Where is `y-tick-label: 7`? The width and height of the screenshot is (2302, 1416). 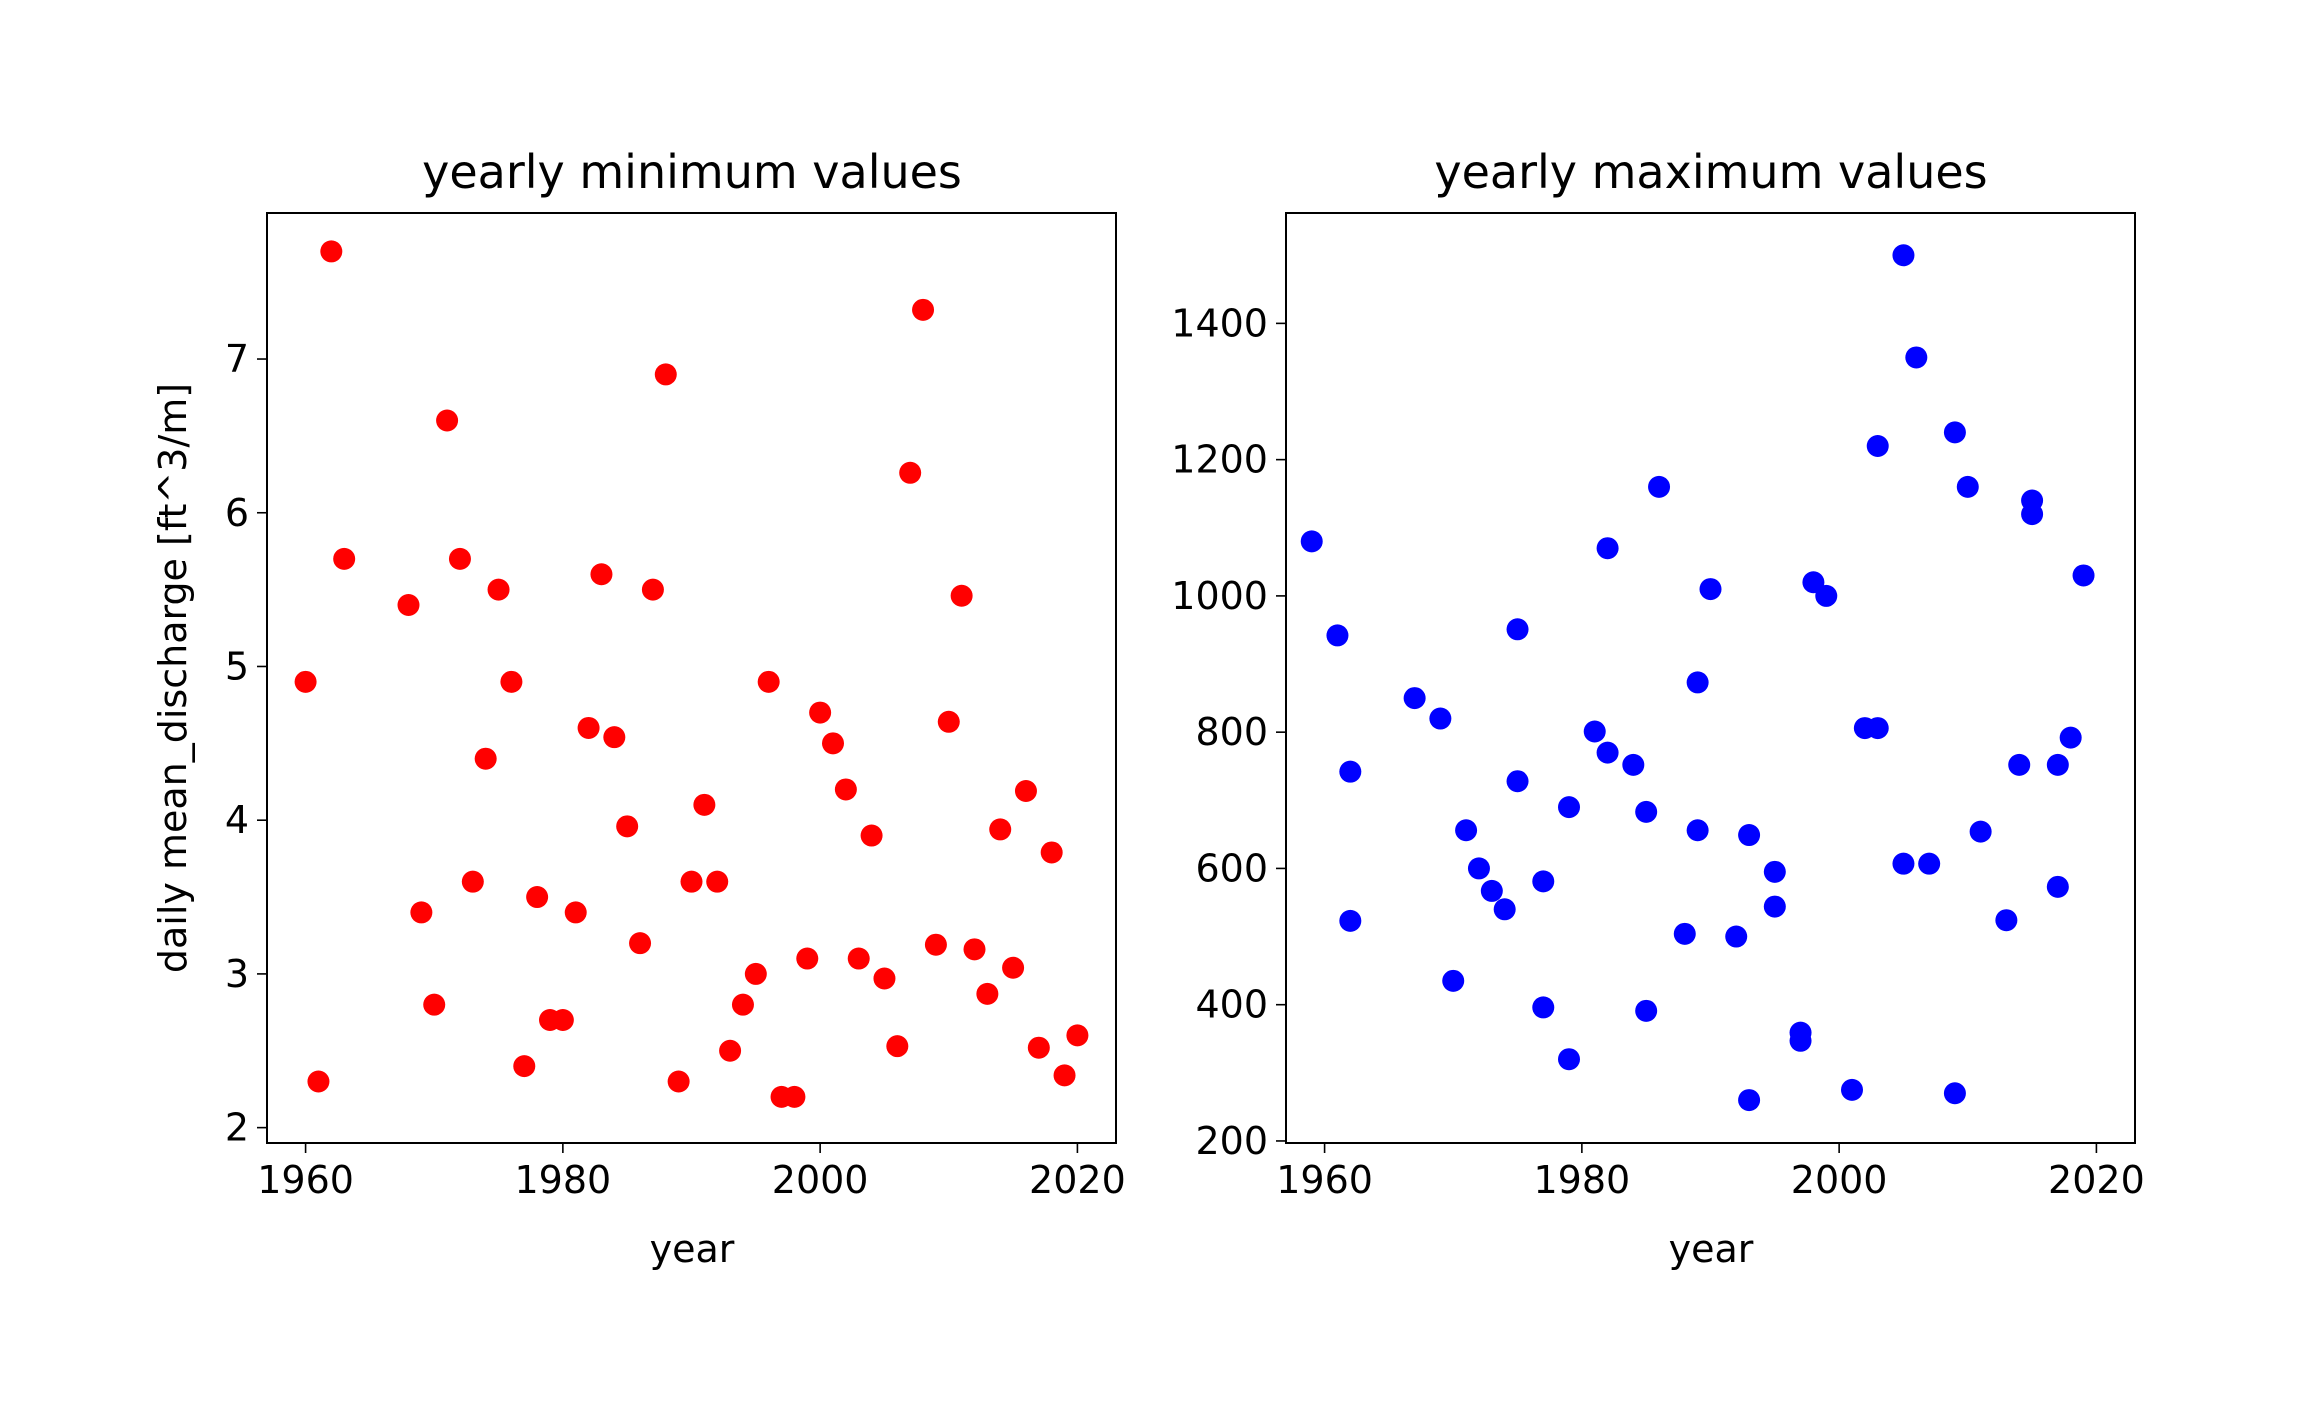
y-tick-label: 7 is located at coordinates (237, 359).